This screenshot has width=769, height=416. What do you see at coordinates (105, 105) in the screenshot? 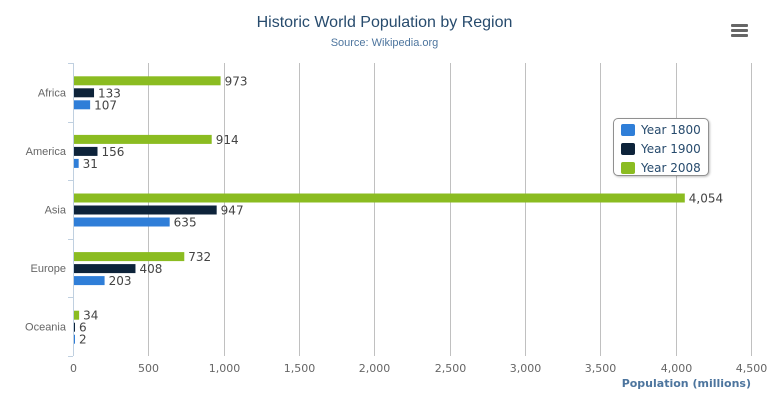
I see `data-label: 107` at bounding box center [105, 105].